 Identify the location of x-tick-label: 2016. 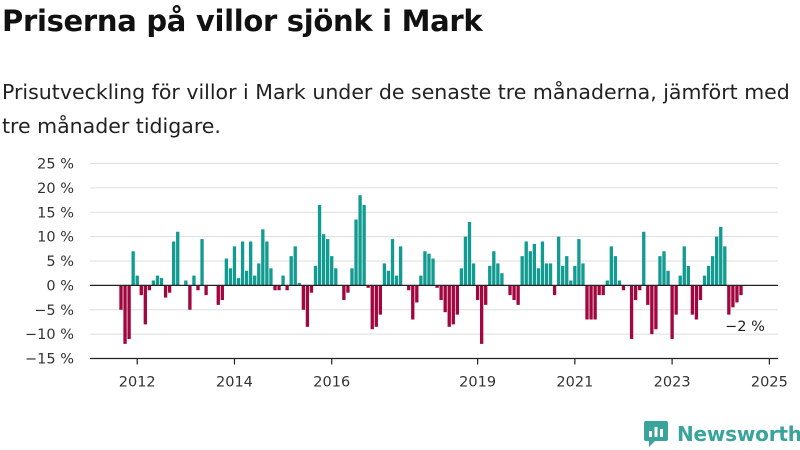
(331, 383).